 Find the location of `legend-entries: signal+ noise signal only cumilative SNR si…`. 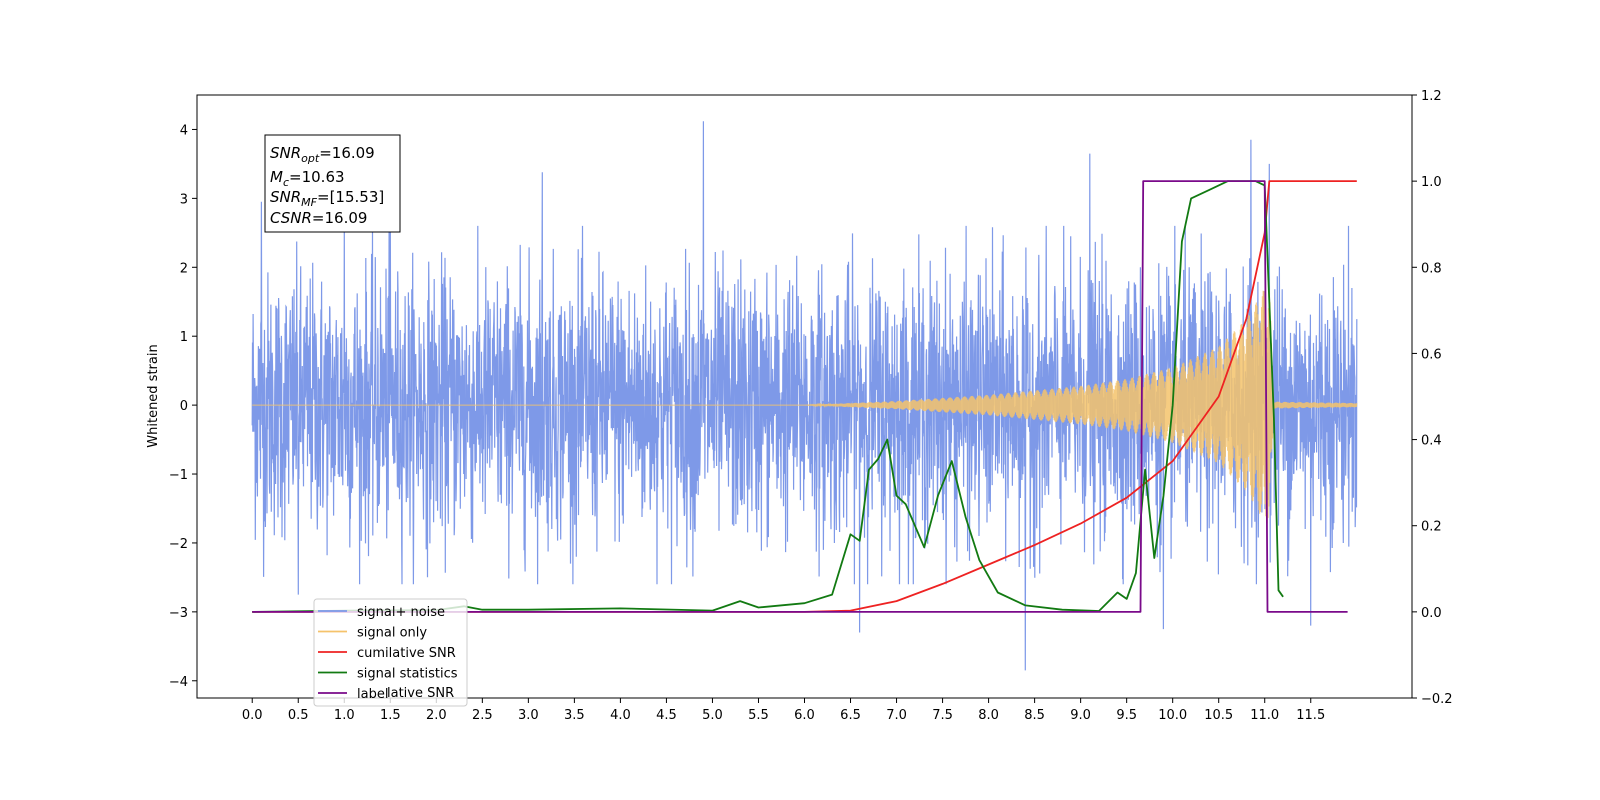

legend-entries: signal+ noise signal only cumilative SNR si… is located at coordinates (388, 653).